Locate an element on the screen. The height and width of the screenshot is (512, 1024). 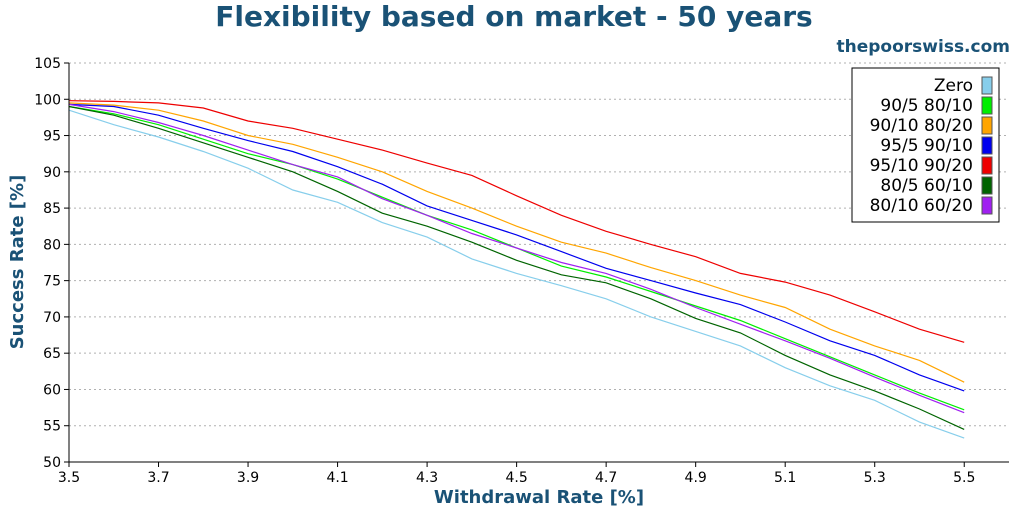
legend-box is located at coordinates (925, 145).